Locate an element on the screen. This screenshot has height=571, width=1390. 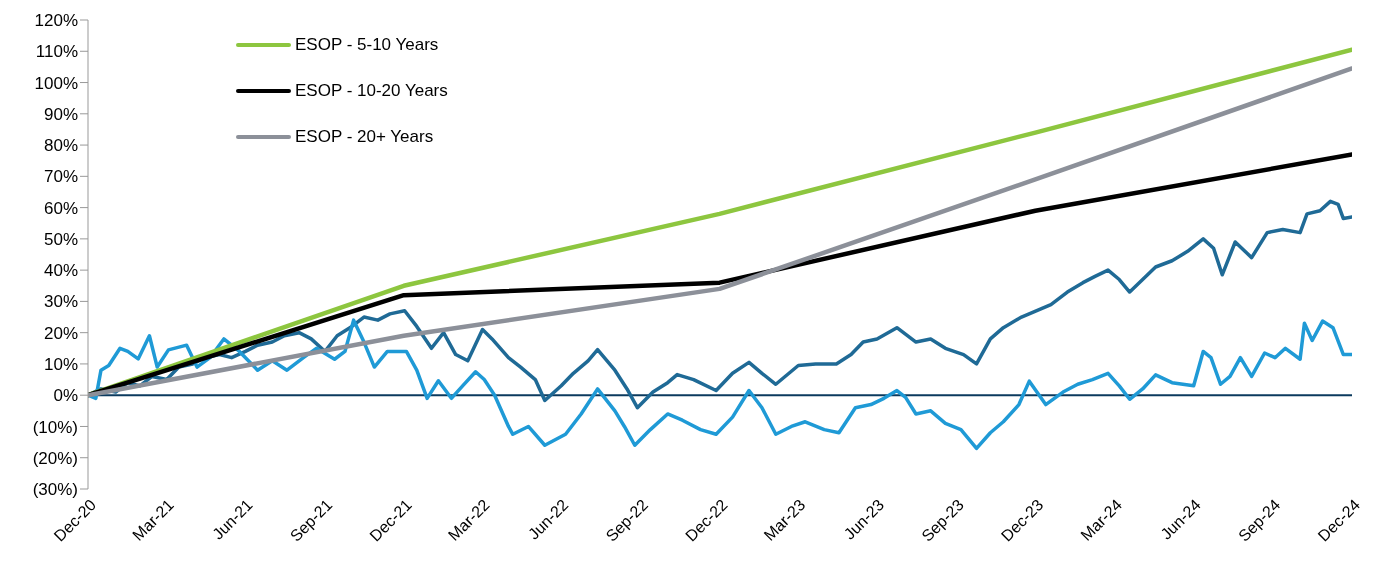
y-tick-label: 80% is located at coordinates (60, 146).